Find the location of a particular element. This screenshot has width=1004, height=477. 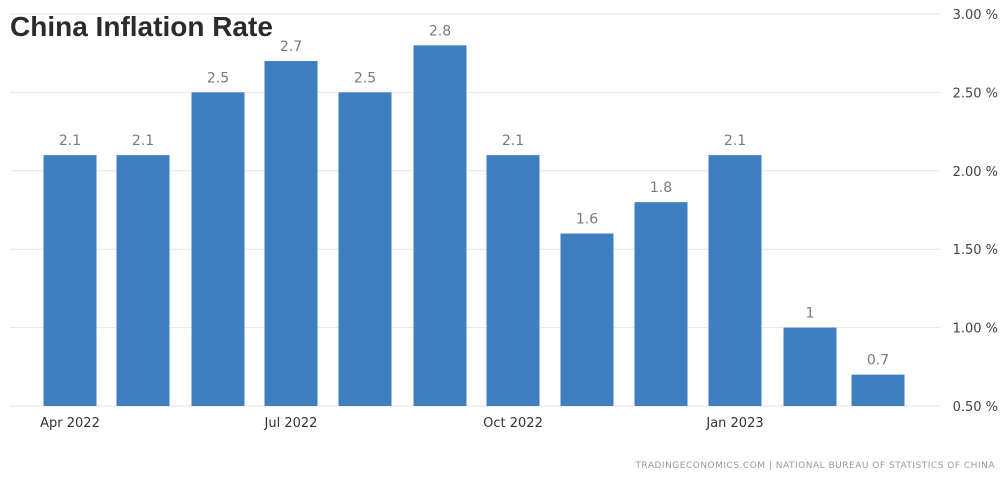

data-label: 1 is located at coordinates (810, 314).